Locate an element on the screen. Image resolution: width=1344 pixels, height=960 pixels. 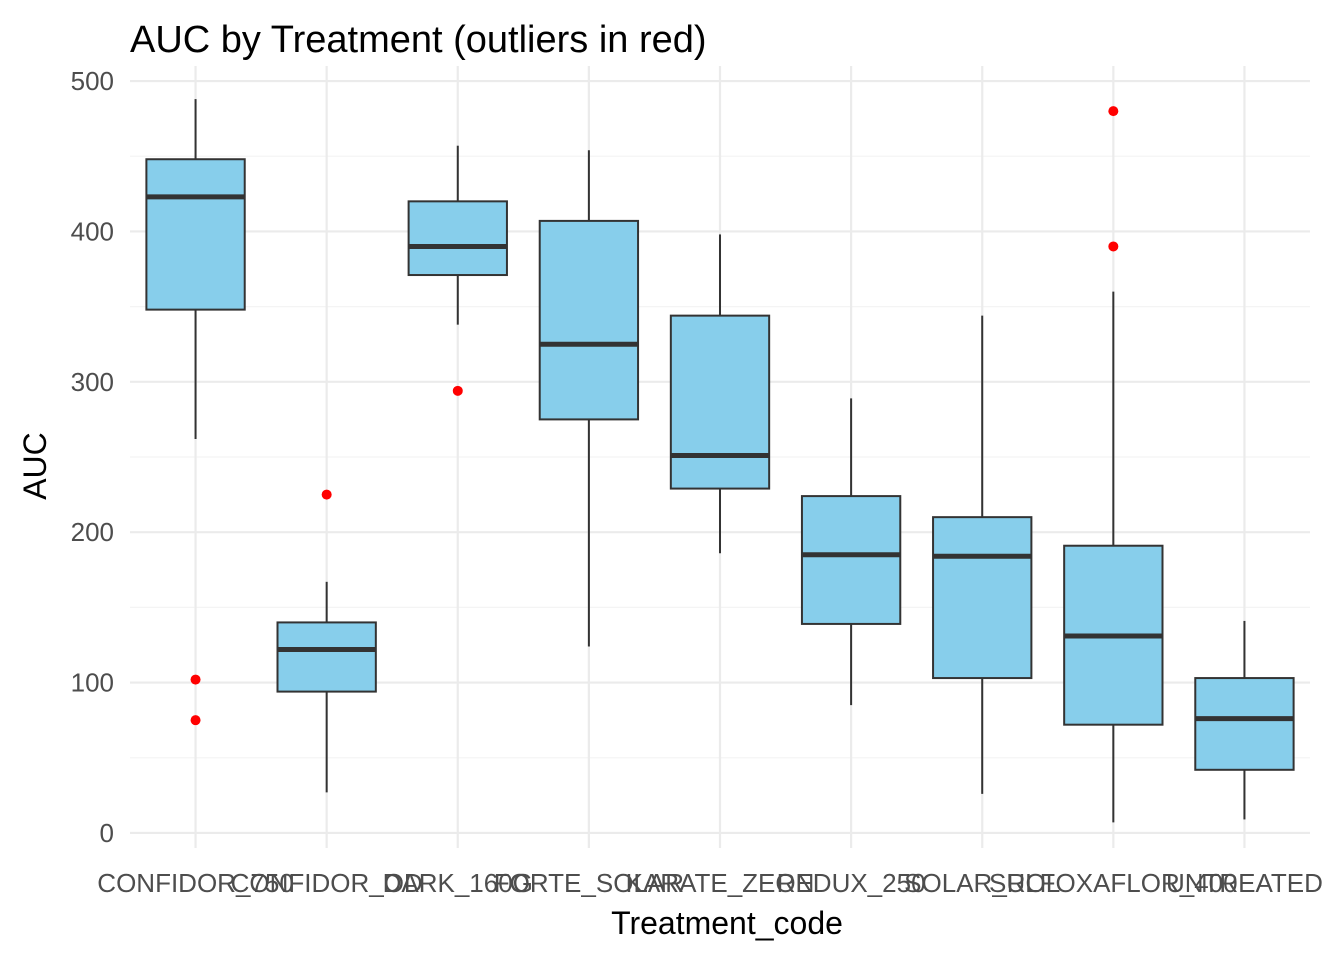
box-forte_solar is located at coordinates (589, 398).